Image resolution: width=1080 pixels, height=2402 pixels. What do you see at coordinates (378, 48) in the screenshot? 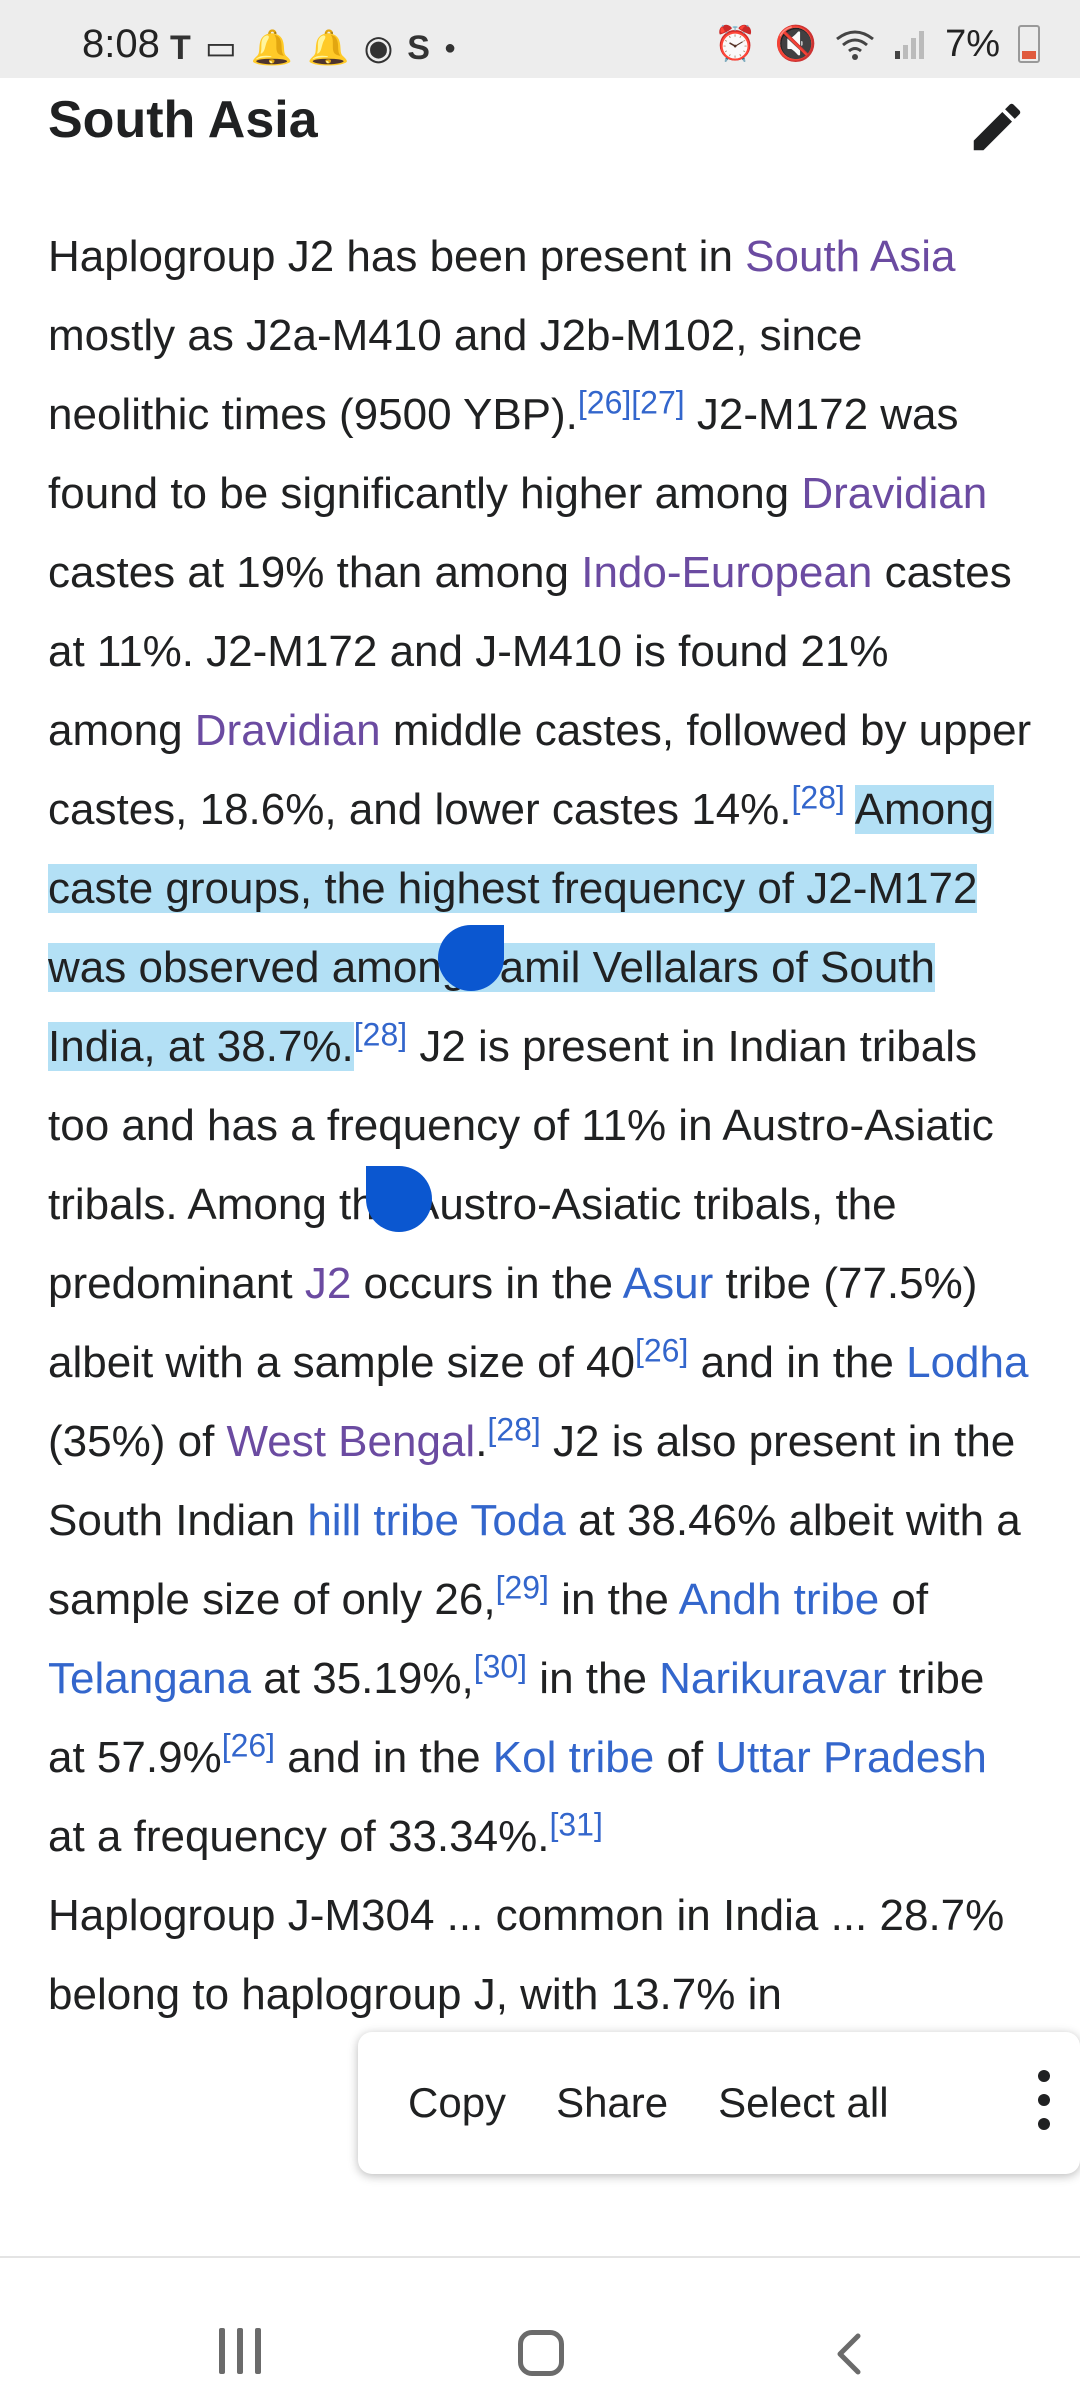
I see `chrome-icon: ◉` at bounding box center [378, 48].